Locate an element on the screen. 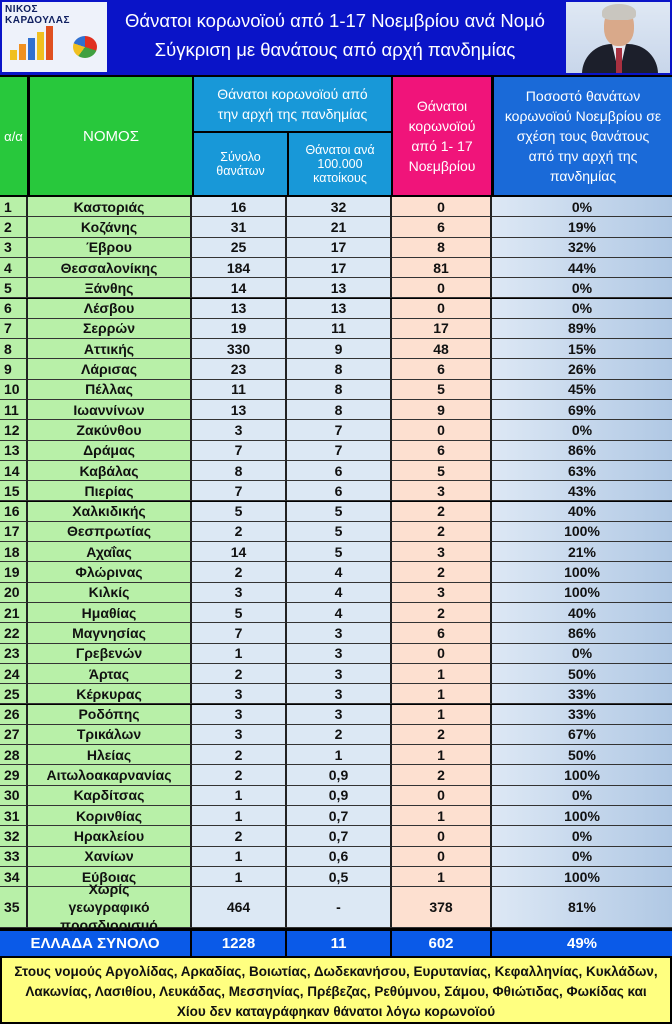 This screenshot has height=1024, width=672. total-deaths: 330 is located at coordinates (239, 349).